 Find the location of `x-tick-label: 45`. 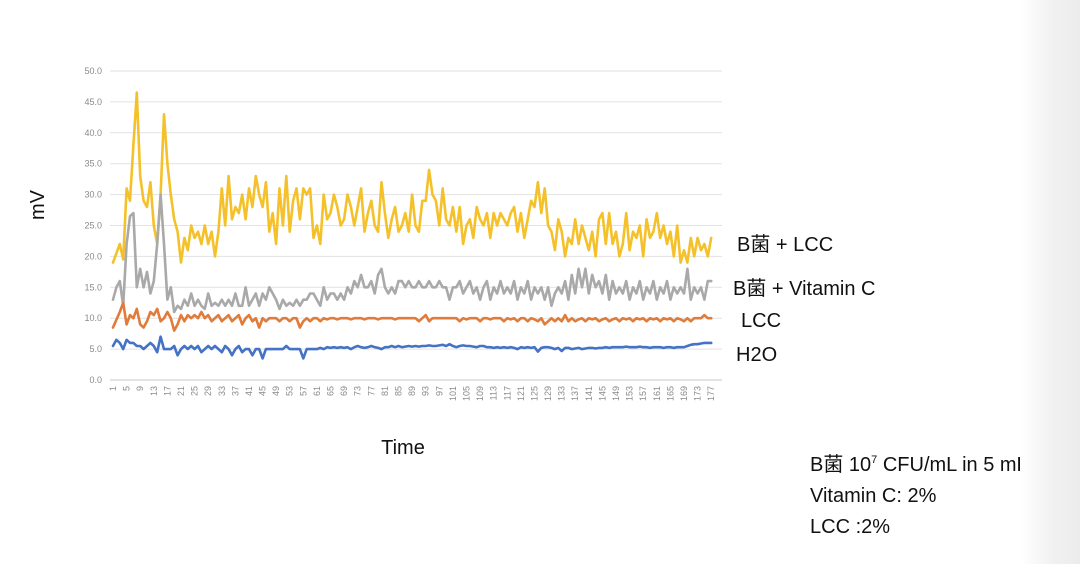

x-tick-label: 45 is located at coordinates (263, 391).